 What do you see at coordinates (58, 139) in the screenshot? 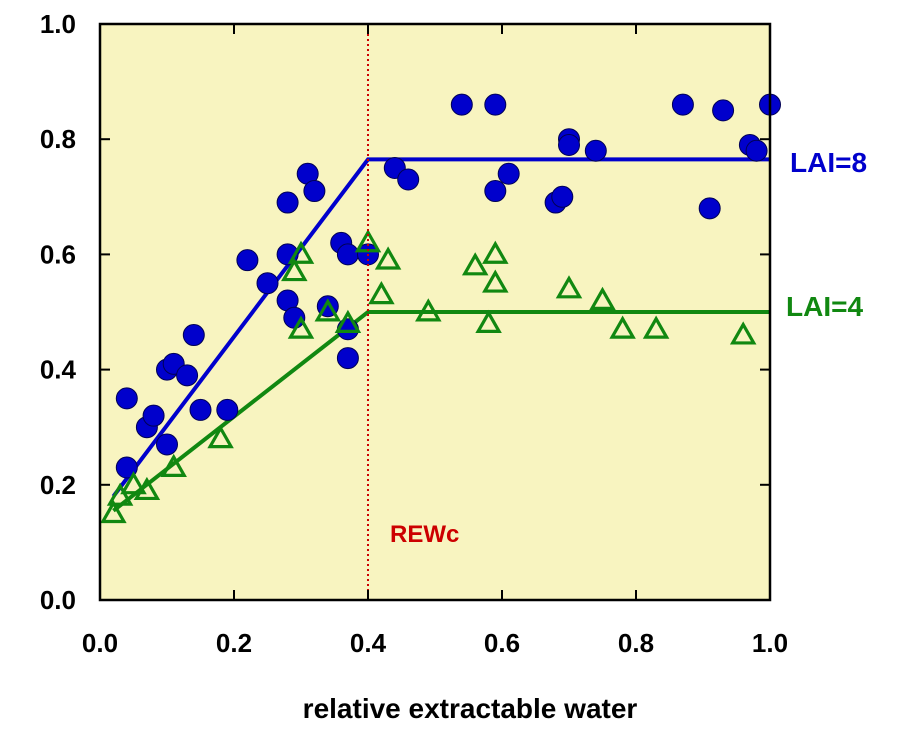
I see `y-tick-label: 0.8` at bounding box center [58, 139].